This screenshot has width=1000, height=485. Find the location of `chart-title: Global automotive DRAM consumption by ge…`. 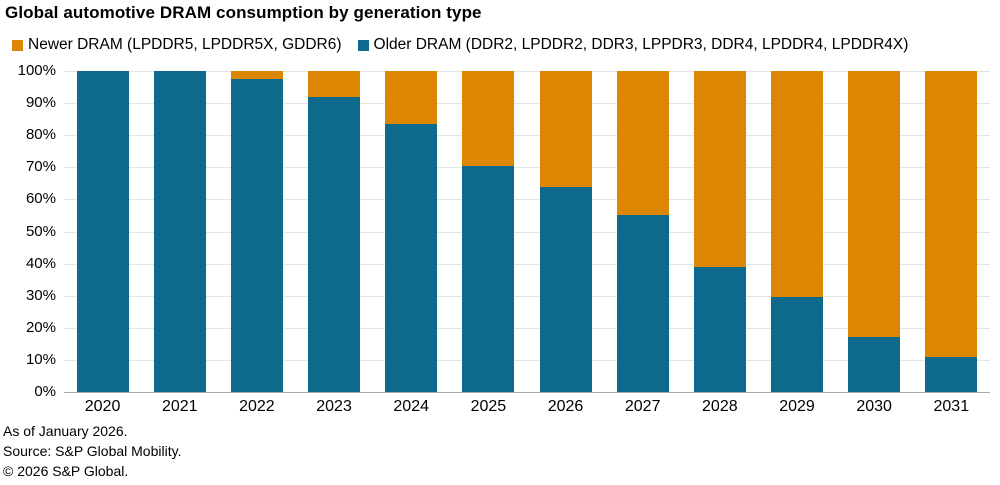

chart-title: Global automotive DRAM consumption by ge… is located at coordinates (243, 12).